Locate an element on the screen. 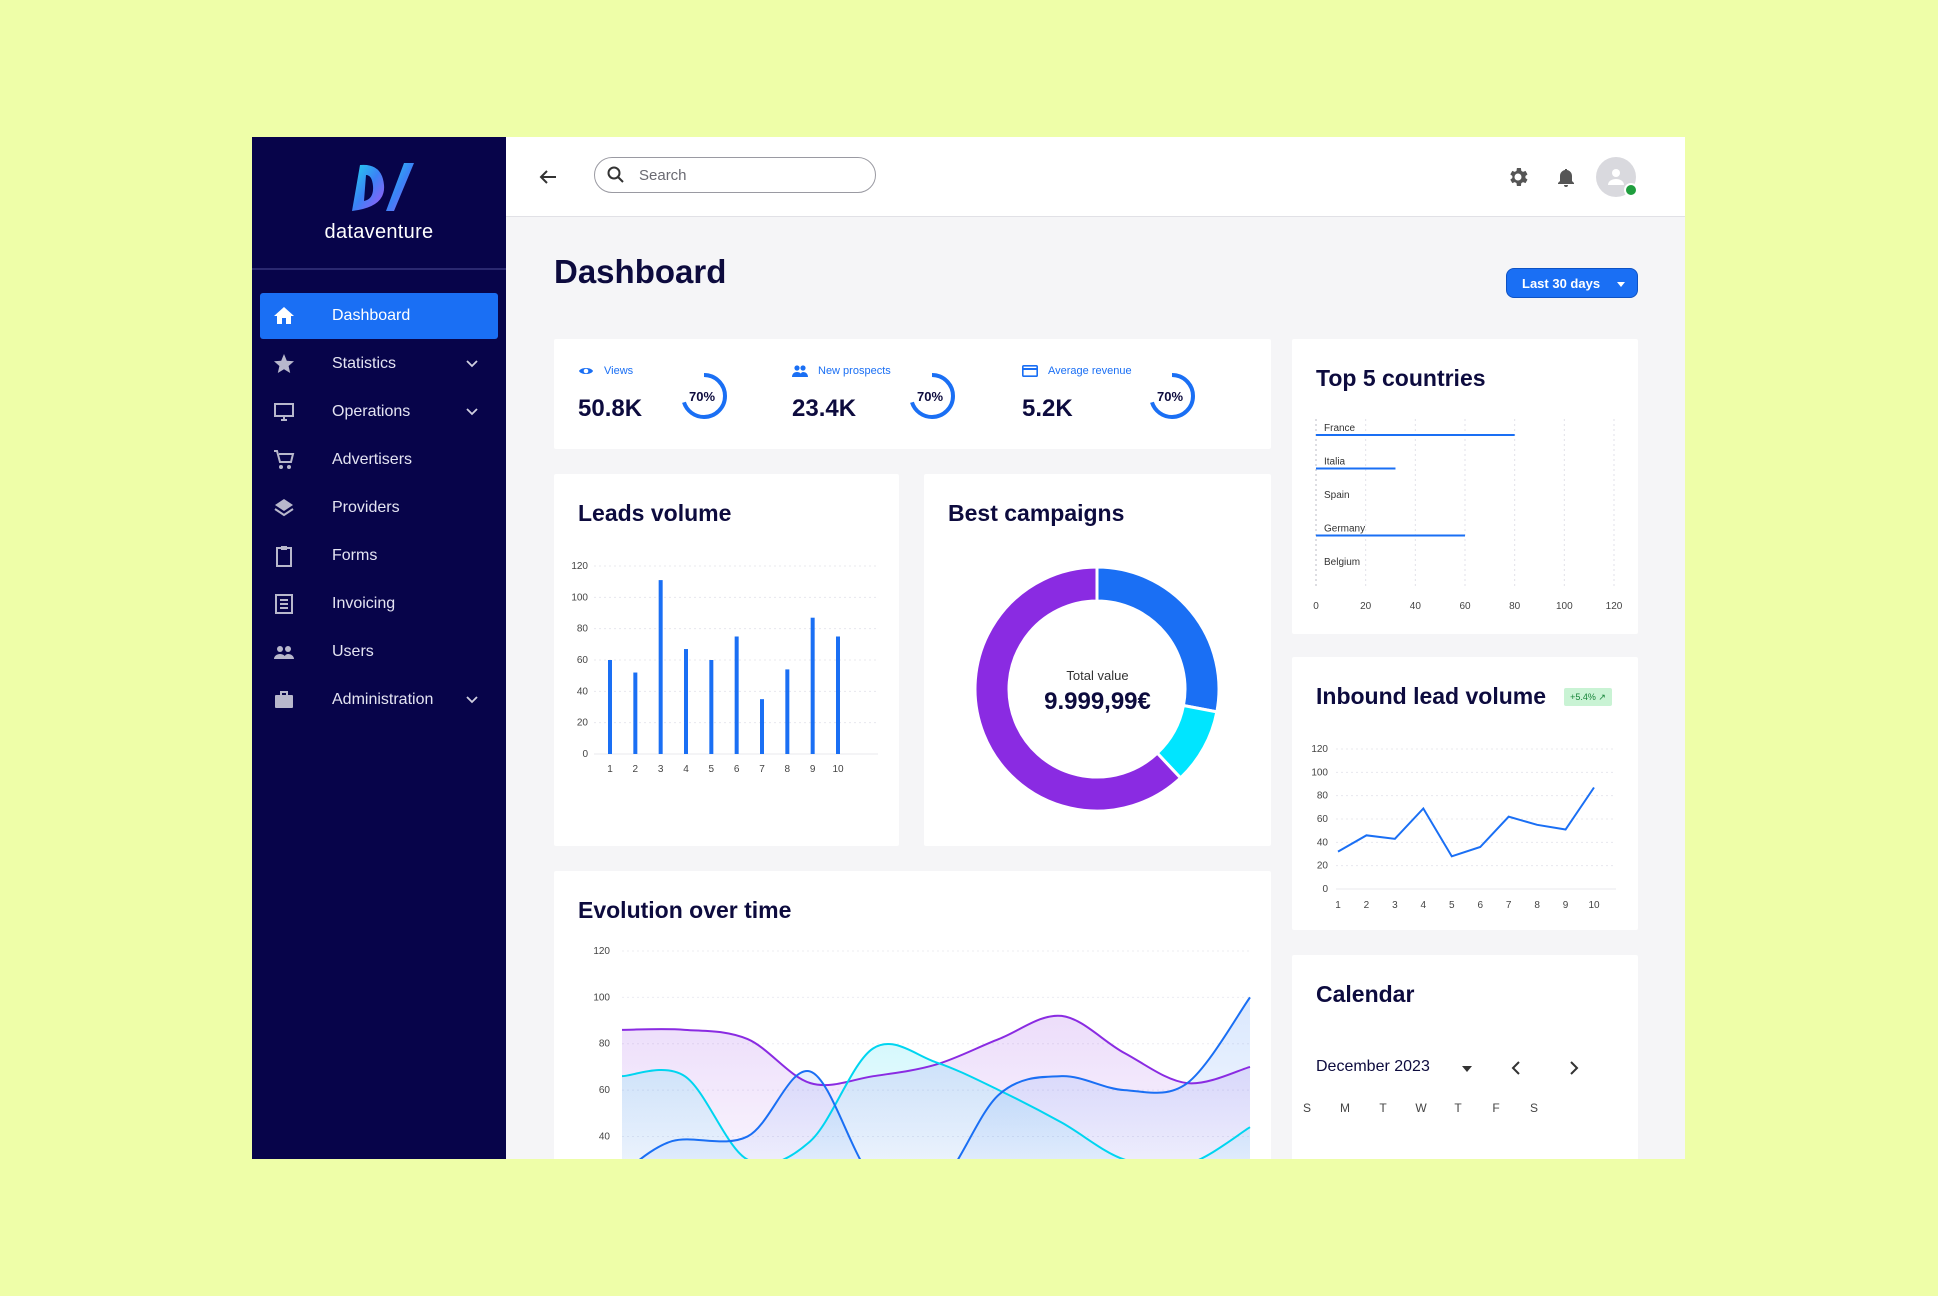 Image resolution: width=1938 pixels, height=1296 pixels. bell-icon is located at coordinates (1566, 177).